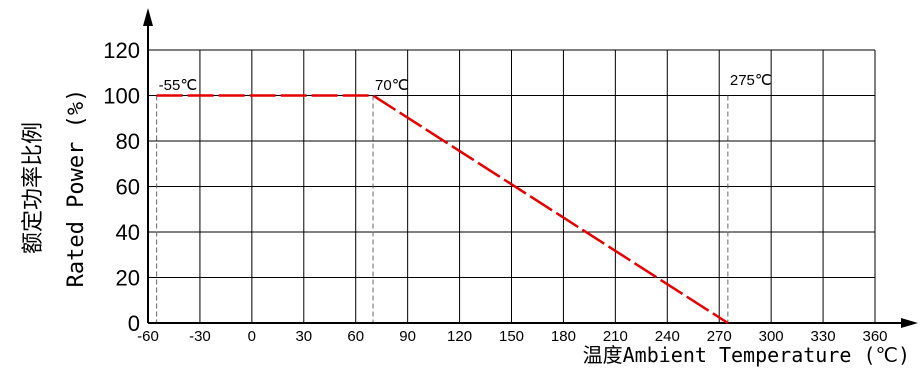 This screenshot has width=922, height=371. What do you see at coordinates (909, 323) in the screenshot?
I see `x-axis-arrow` at bounding box center [909, 323].